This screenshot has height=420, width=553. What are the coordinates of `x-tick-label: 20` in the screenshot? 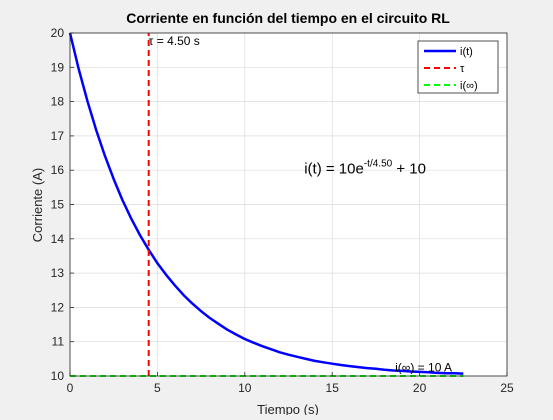 It's located at (420, 388).